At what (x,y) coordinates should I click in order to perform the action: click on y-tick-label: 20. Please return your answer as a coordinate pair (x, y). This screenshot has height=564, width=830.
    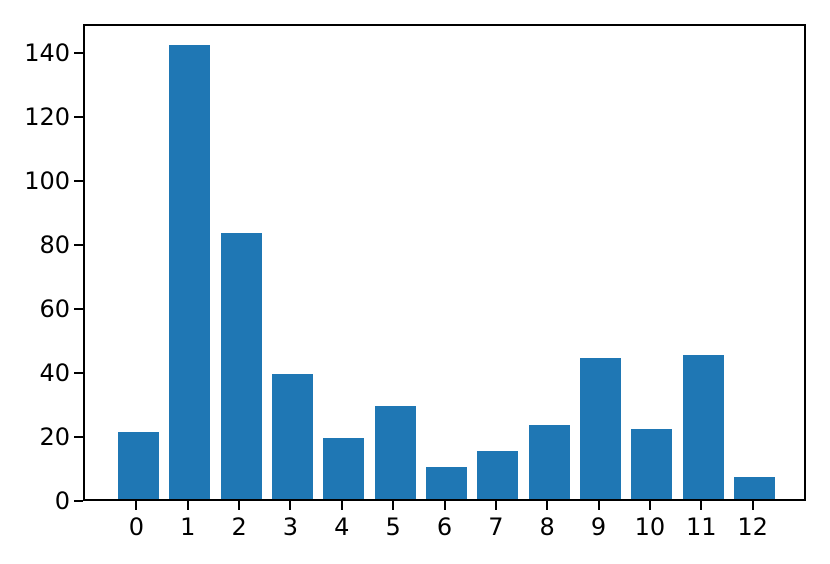
    Looking at the image, I should click on (54, 437).